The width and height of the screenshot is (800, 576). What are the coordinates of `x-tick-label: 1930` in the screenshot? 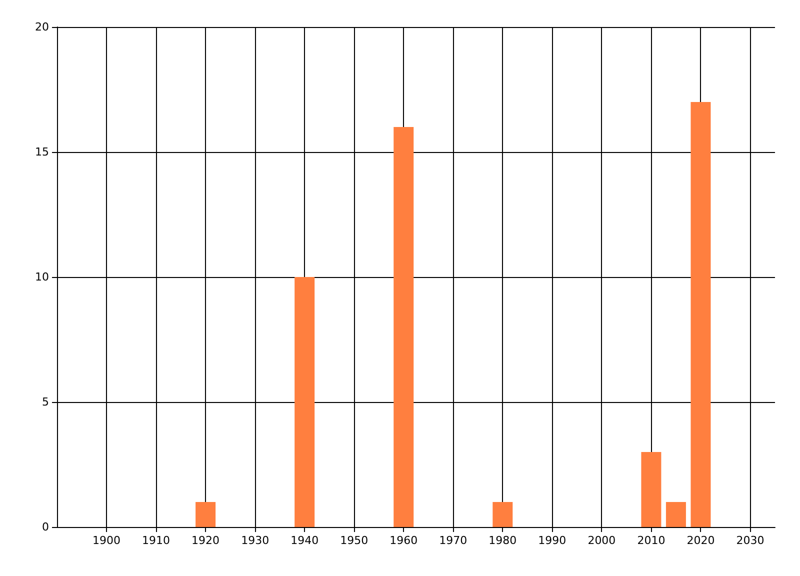 It's located at (255, 540).